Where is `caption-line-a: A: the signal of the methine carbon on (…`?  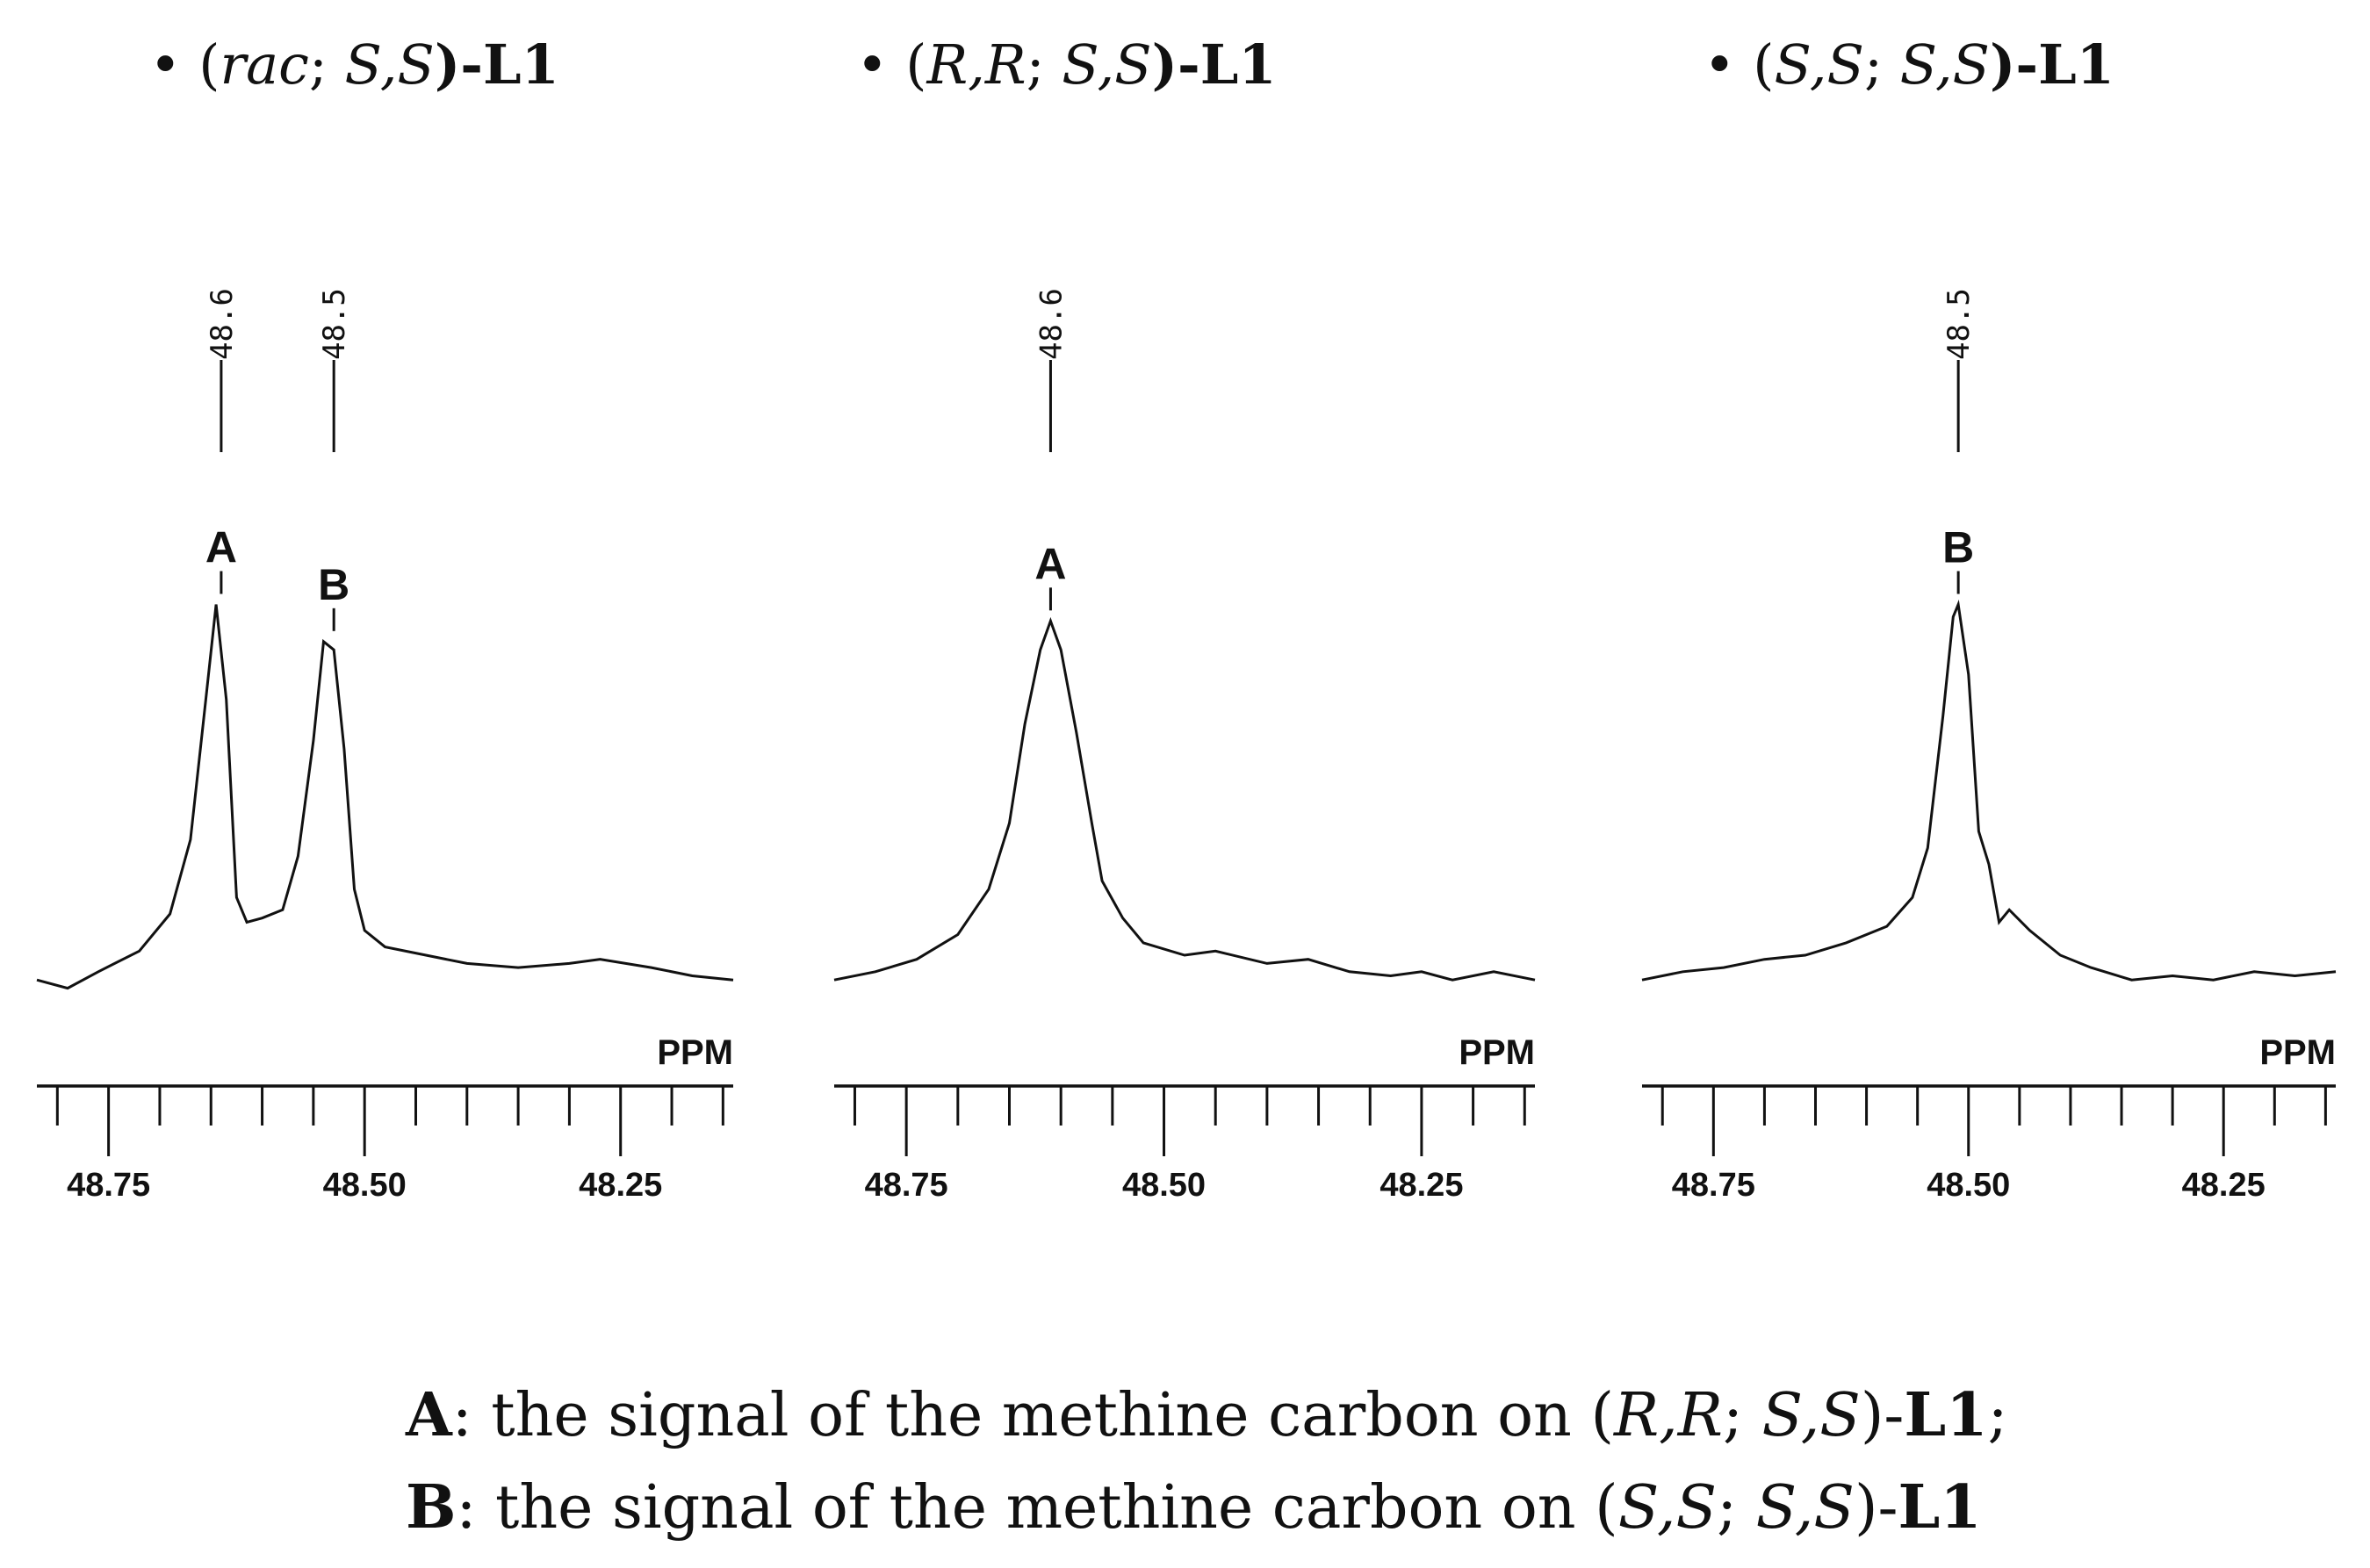
caption-line-a: A: the signal of the methine carbon on (… is located at coordinates (1206, 1415).